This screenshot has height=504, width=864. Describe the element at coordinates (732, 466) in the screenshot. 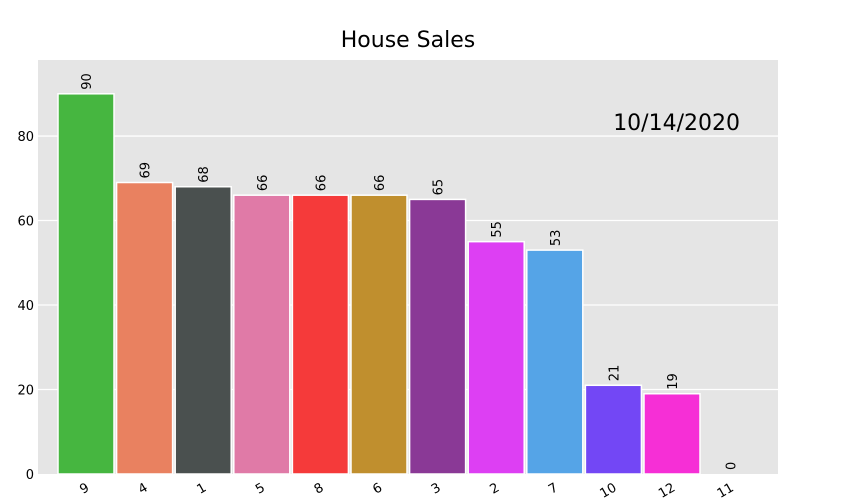

I see `data-label: 0` at that location.